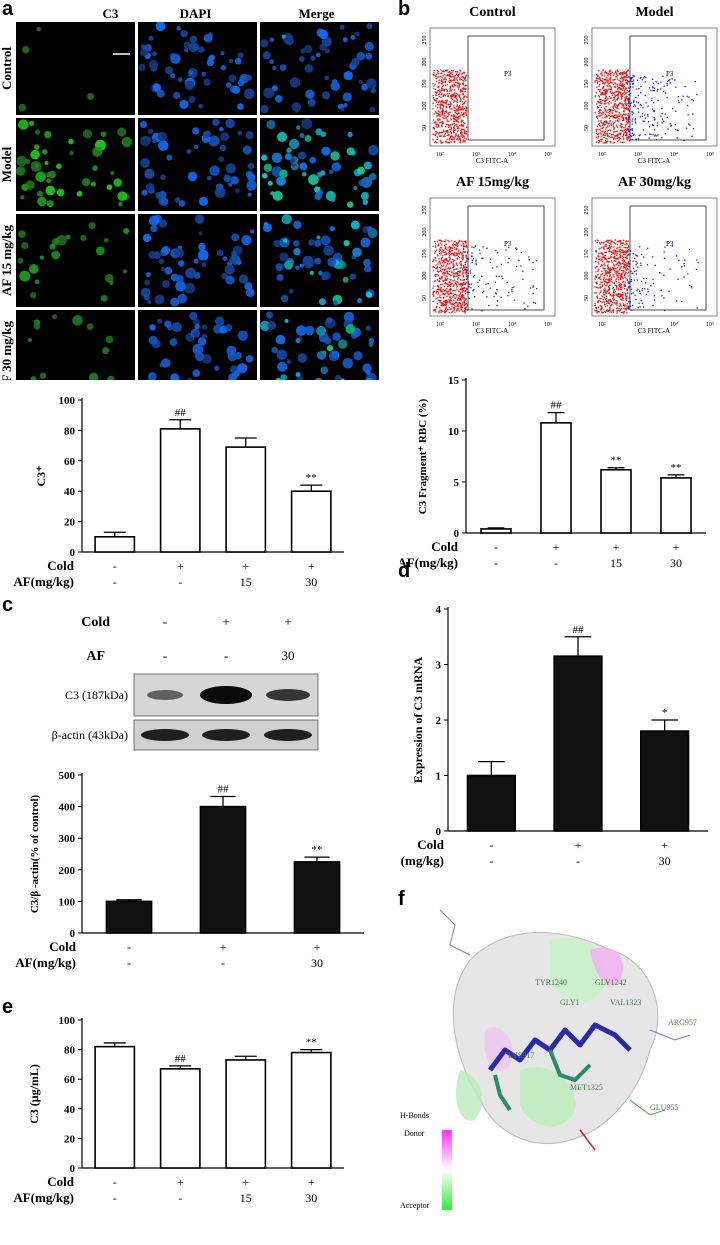  What do you see at coordinates (246, 582) in the screenshot?
I see `af-value: 15` at bounding box center [246, 582].